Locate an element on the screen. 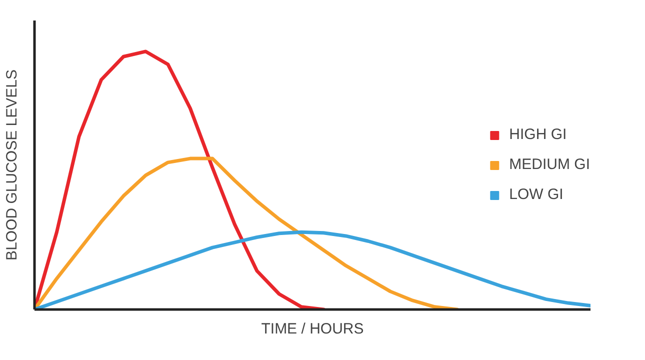  legend-label: LOW GI is located at coordinates (536, 194).